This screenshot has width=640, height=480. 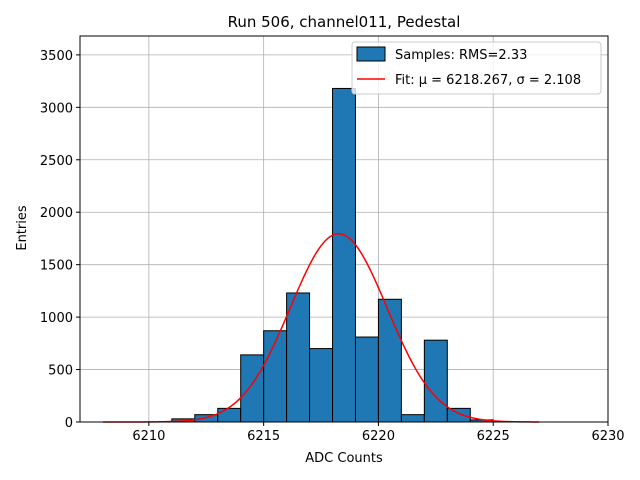 I want to click on x-axis-ticks: 6210 6215 6220 6225 6230, so click(x=378, y=433).